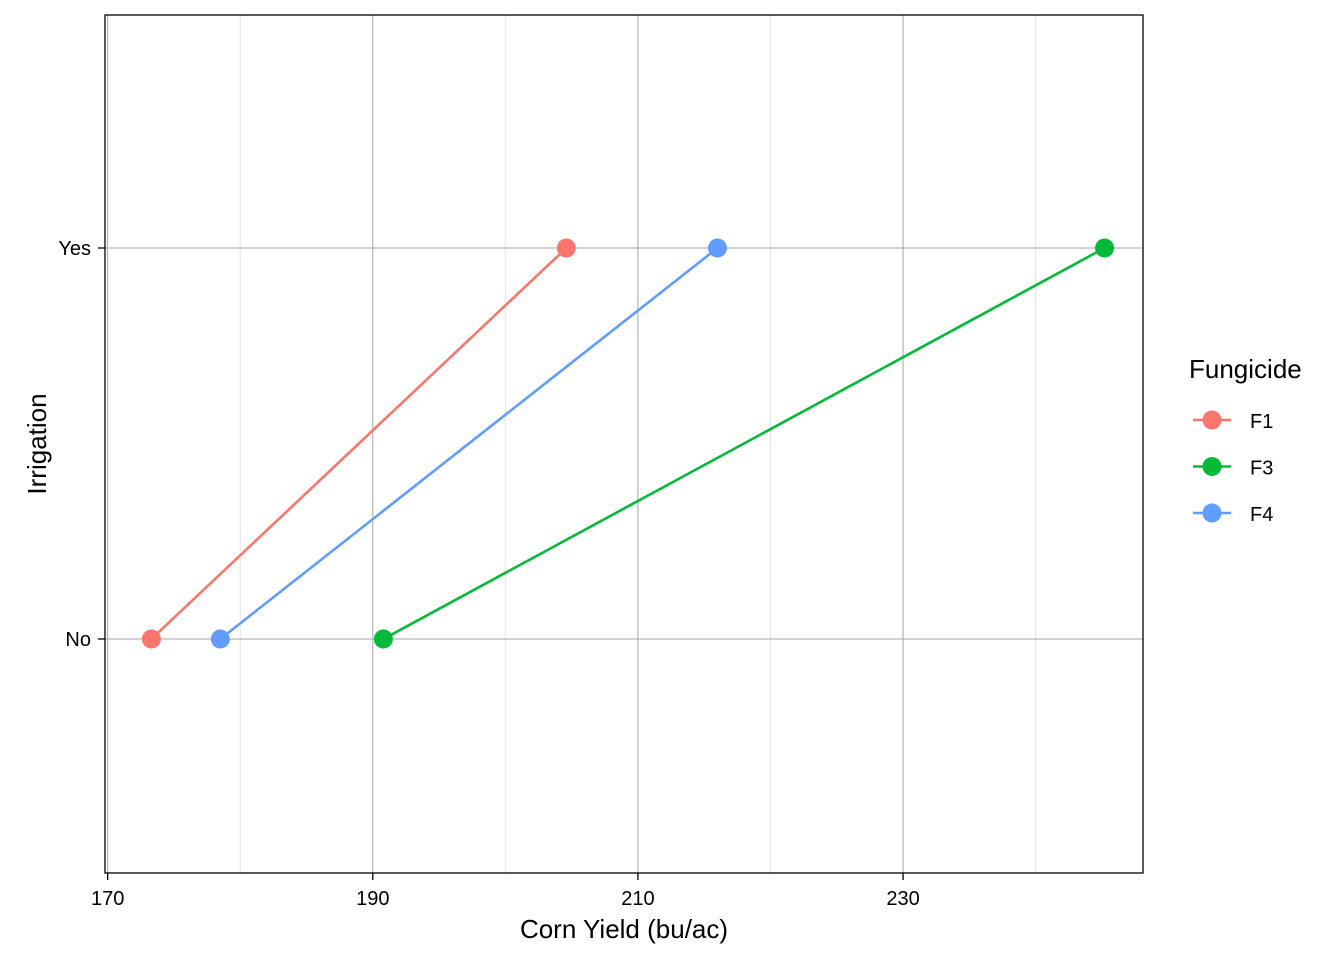 The image size is (1344, 965). I want to click on legend-key-f1, so click(1212, 420).